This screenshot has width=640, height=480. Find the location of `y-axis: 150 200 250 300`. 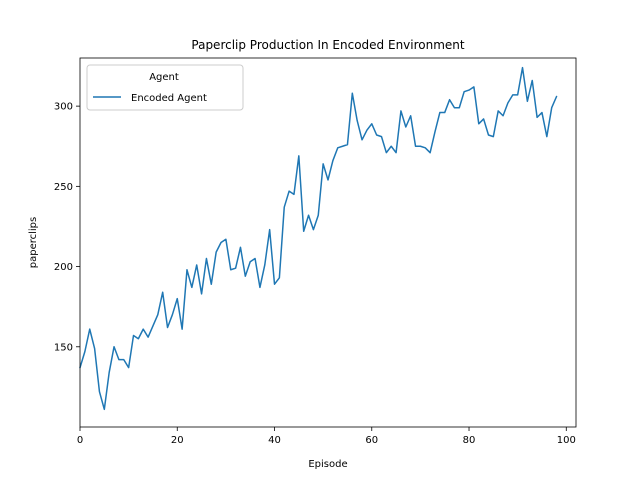

y-axis: 150 200 250 300 is located at coordinates (67, 227).